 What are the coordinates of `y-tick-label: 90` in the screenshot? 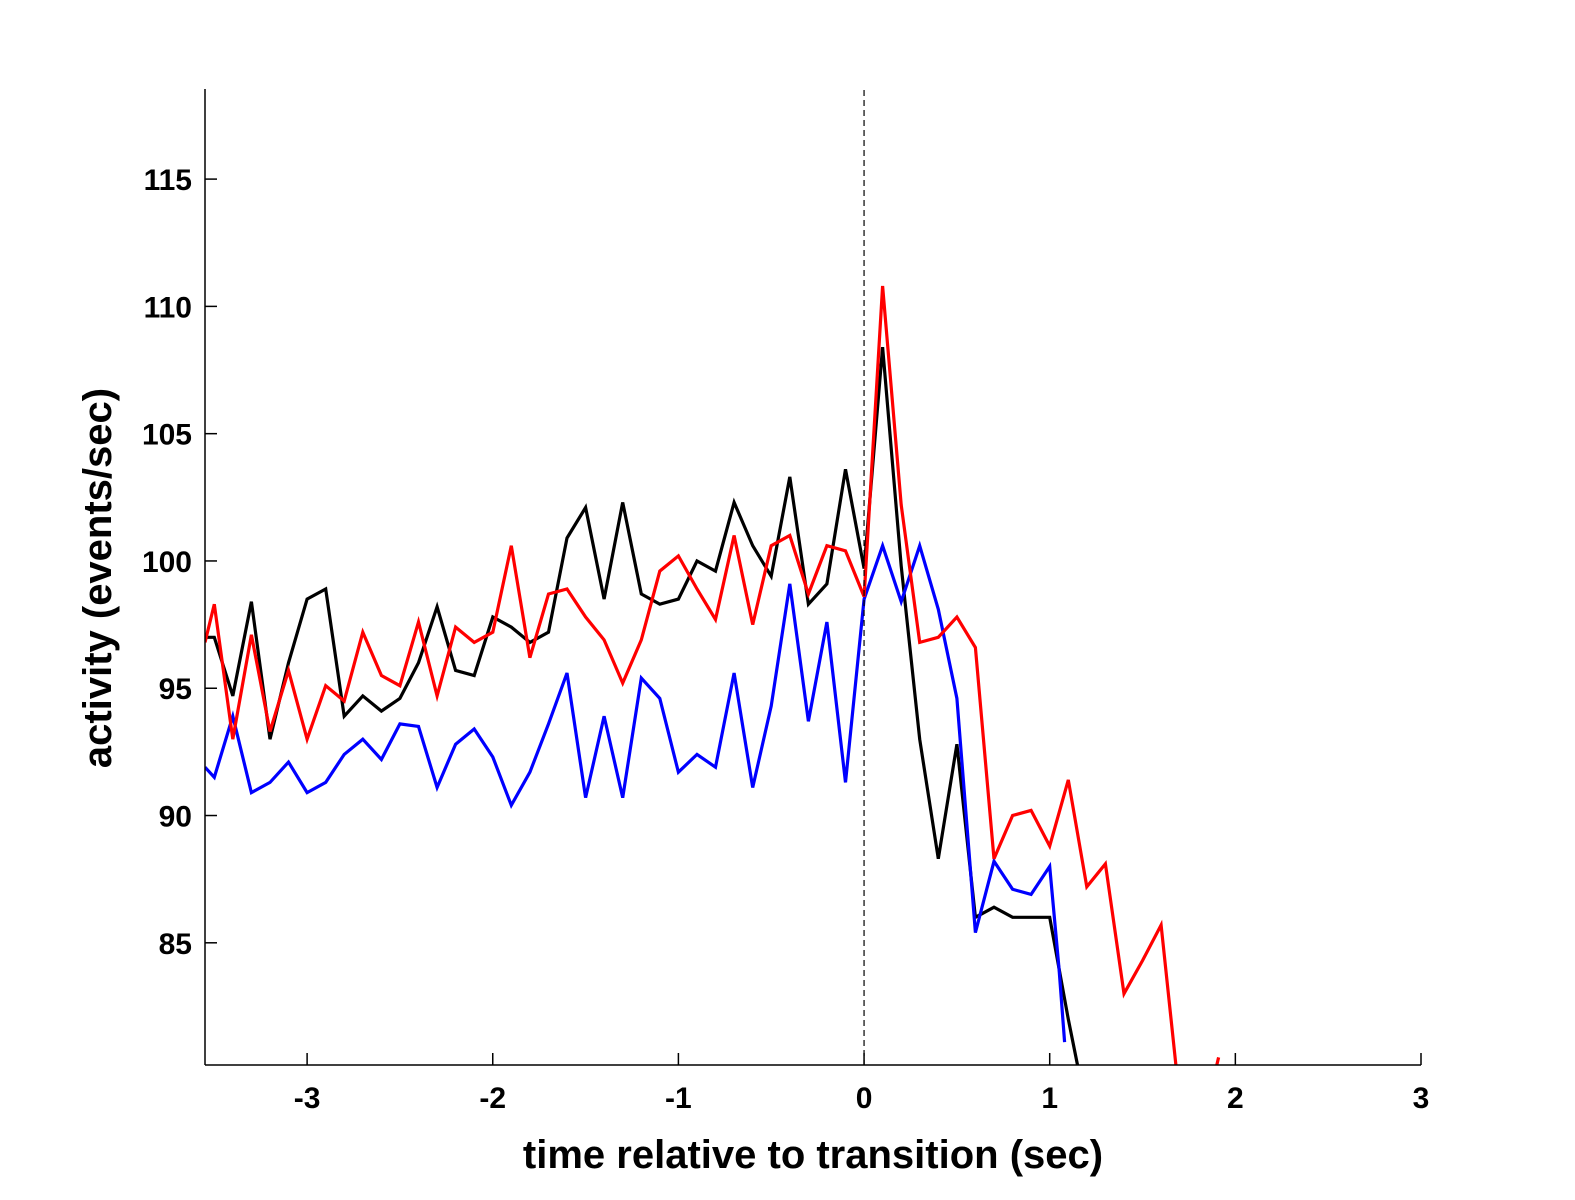 It's located at (175, 817).